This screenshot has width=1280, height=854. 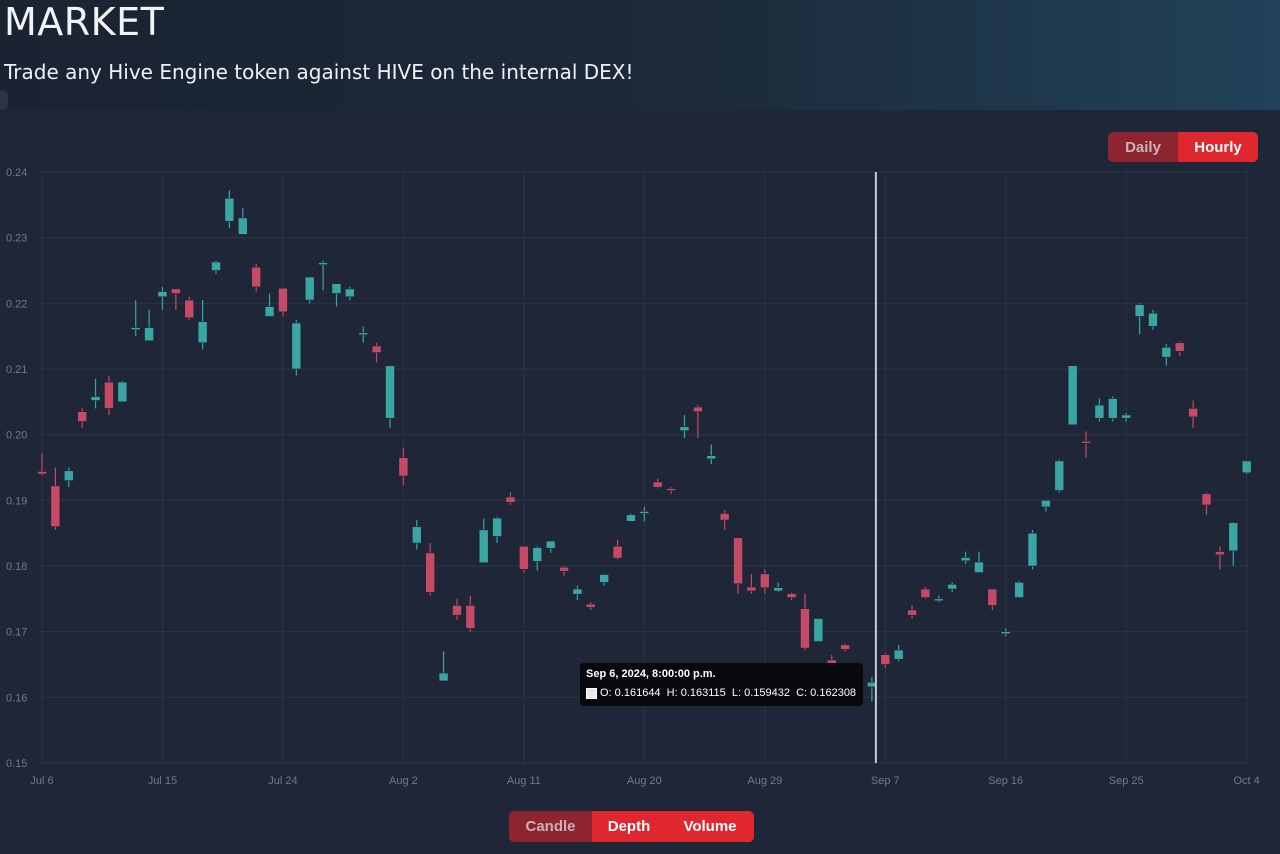 I want to click on y-tick-label: 0.19, so click(x=16, y=501).